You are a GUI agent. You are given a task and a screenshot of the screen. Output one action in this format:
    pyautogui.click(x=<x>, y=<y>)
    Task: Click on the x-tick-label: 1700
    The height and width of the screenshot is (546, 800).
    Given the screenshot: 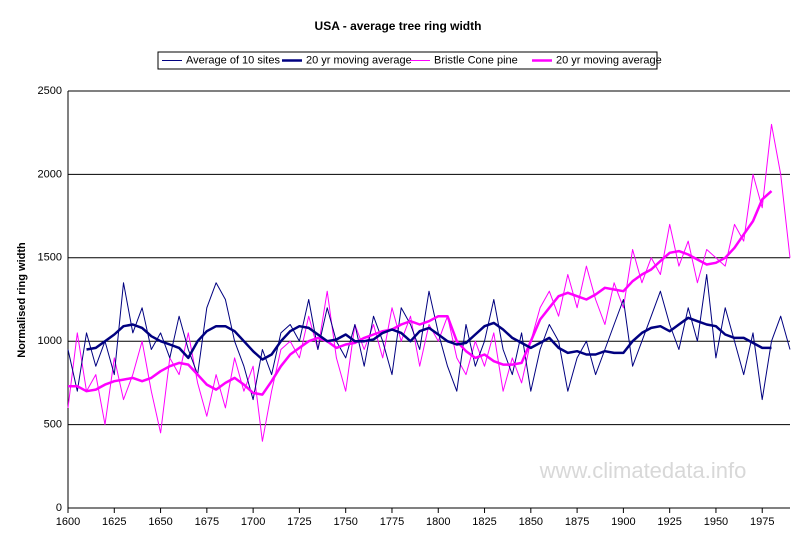 What is the action you would take?
    pyautogui.click(x=253, y=522)
    